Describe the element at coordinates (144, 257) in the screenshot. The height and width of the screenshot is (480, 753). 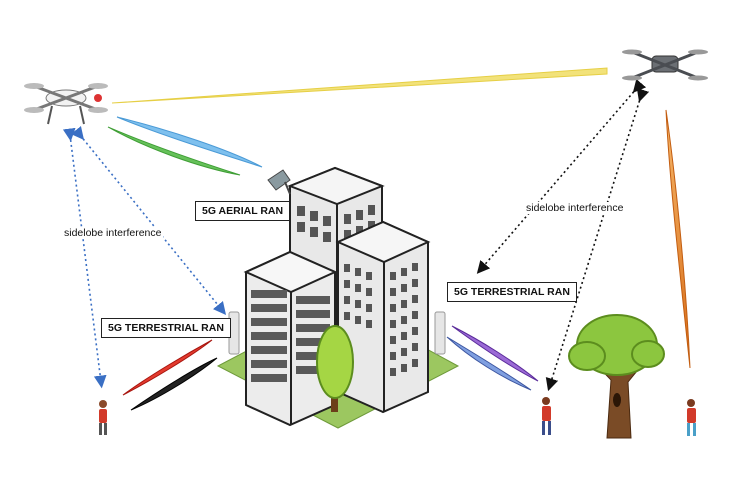
I see `sidelobe-arrows-left` at that location.